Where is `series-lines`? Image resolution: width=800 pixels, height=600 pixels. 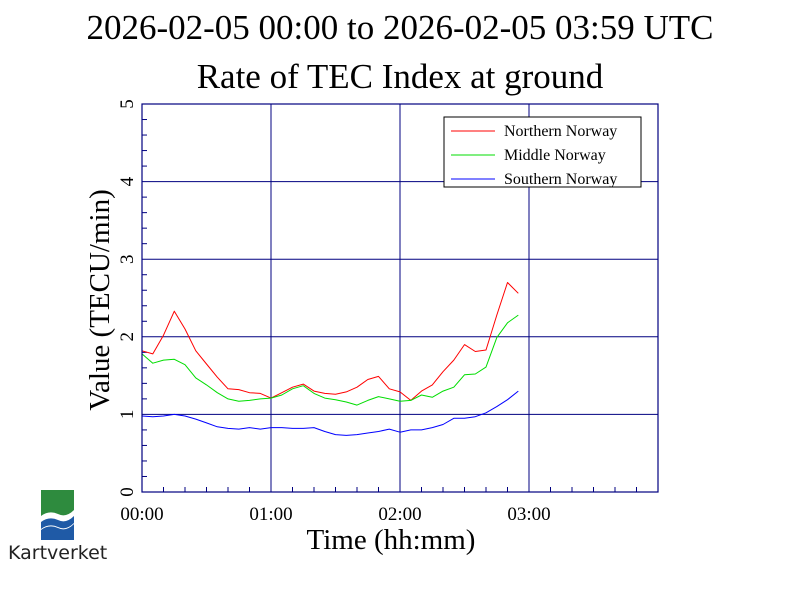 series-lines is located at coordinates (330, 359).